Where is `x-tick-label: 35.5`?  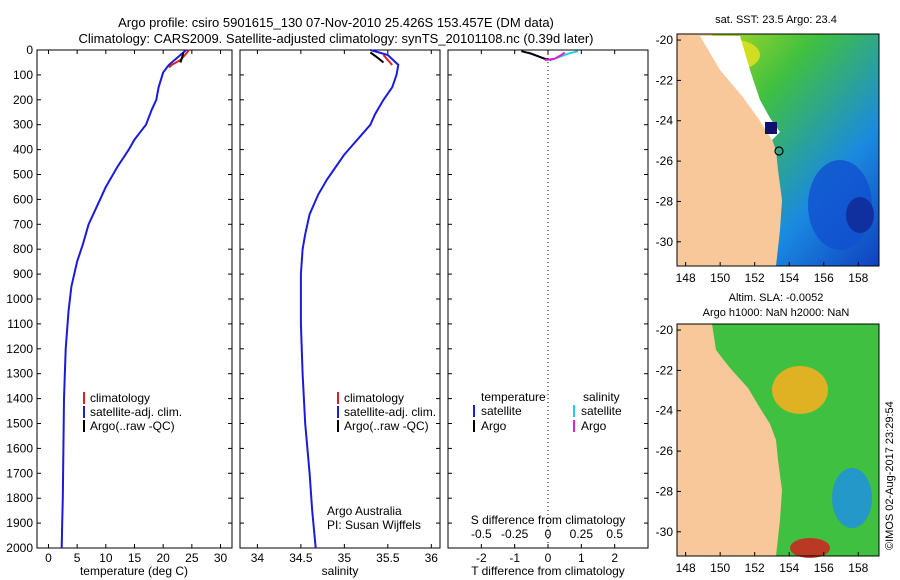
x-tick-label: 35.5 is located at coordinates (388, 558).